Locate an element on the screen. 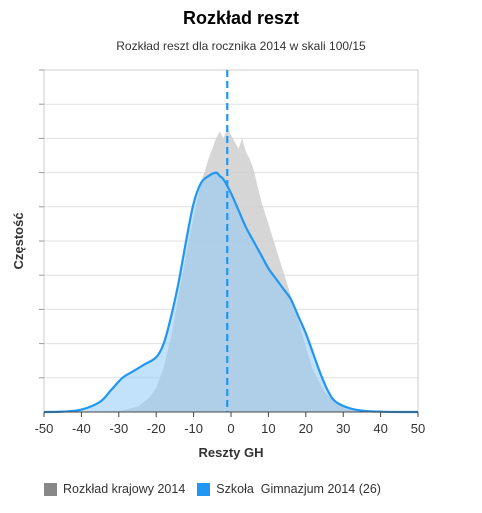  x-tick-label: -30 is located at coordinates (118, 428).